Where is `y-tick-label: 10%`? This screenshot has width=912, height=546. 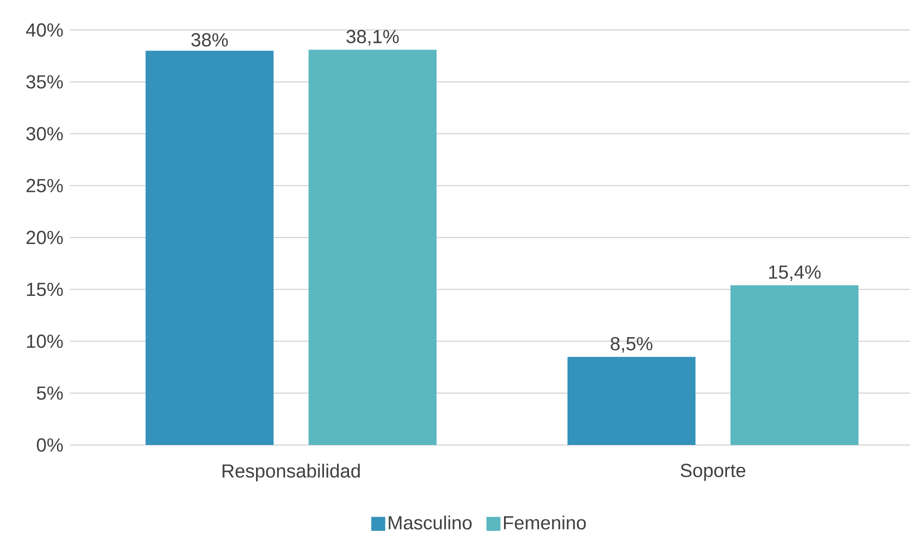
y-tick-label: 10% is located at coordinates (45, 341).